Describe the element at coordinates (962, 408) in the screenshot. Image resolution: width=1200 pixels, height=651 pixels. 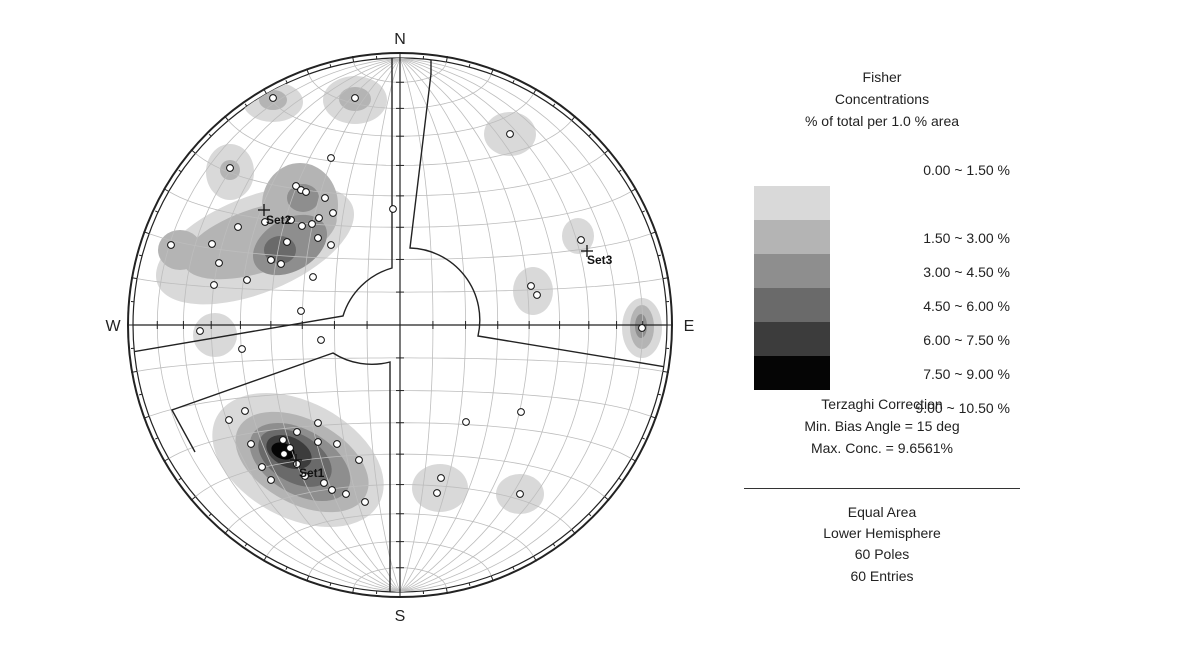
I see `legend-range-label: 9.00 ~ 10.50 %` at that location.